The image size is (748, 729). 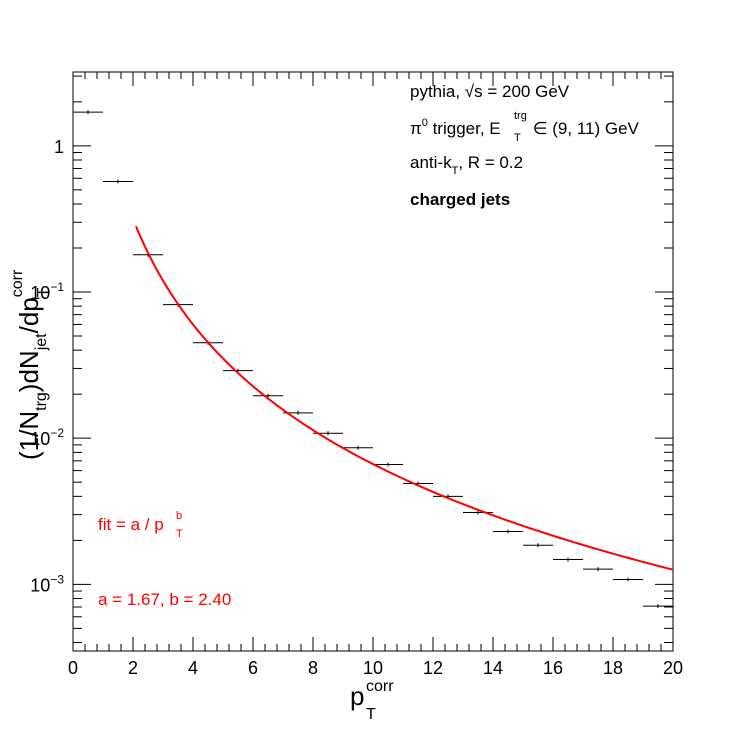 I want to click on y-tick-label: 10⁻¹, so click(x=47, y=291).